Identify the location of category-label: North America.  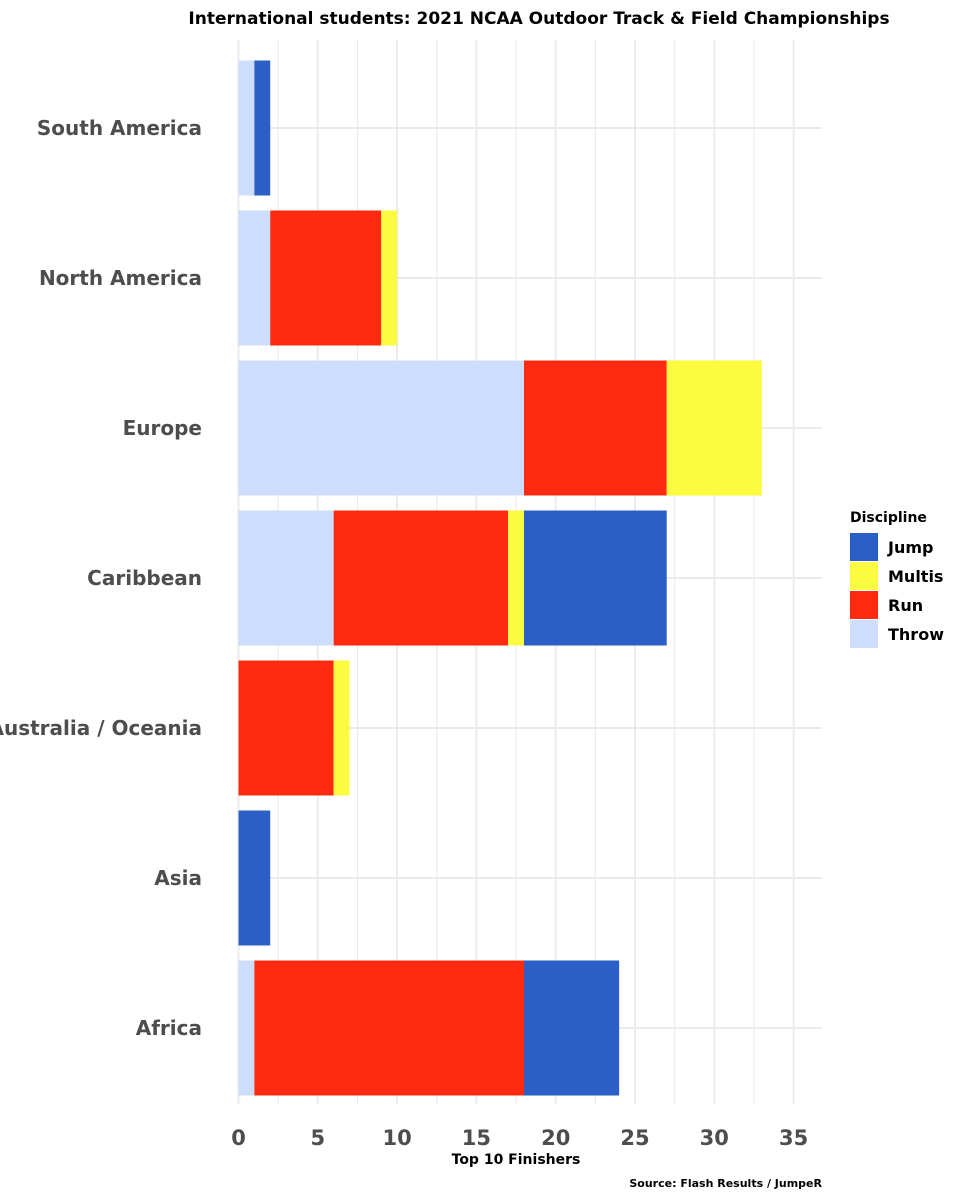
(120, 278).